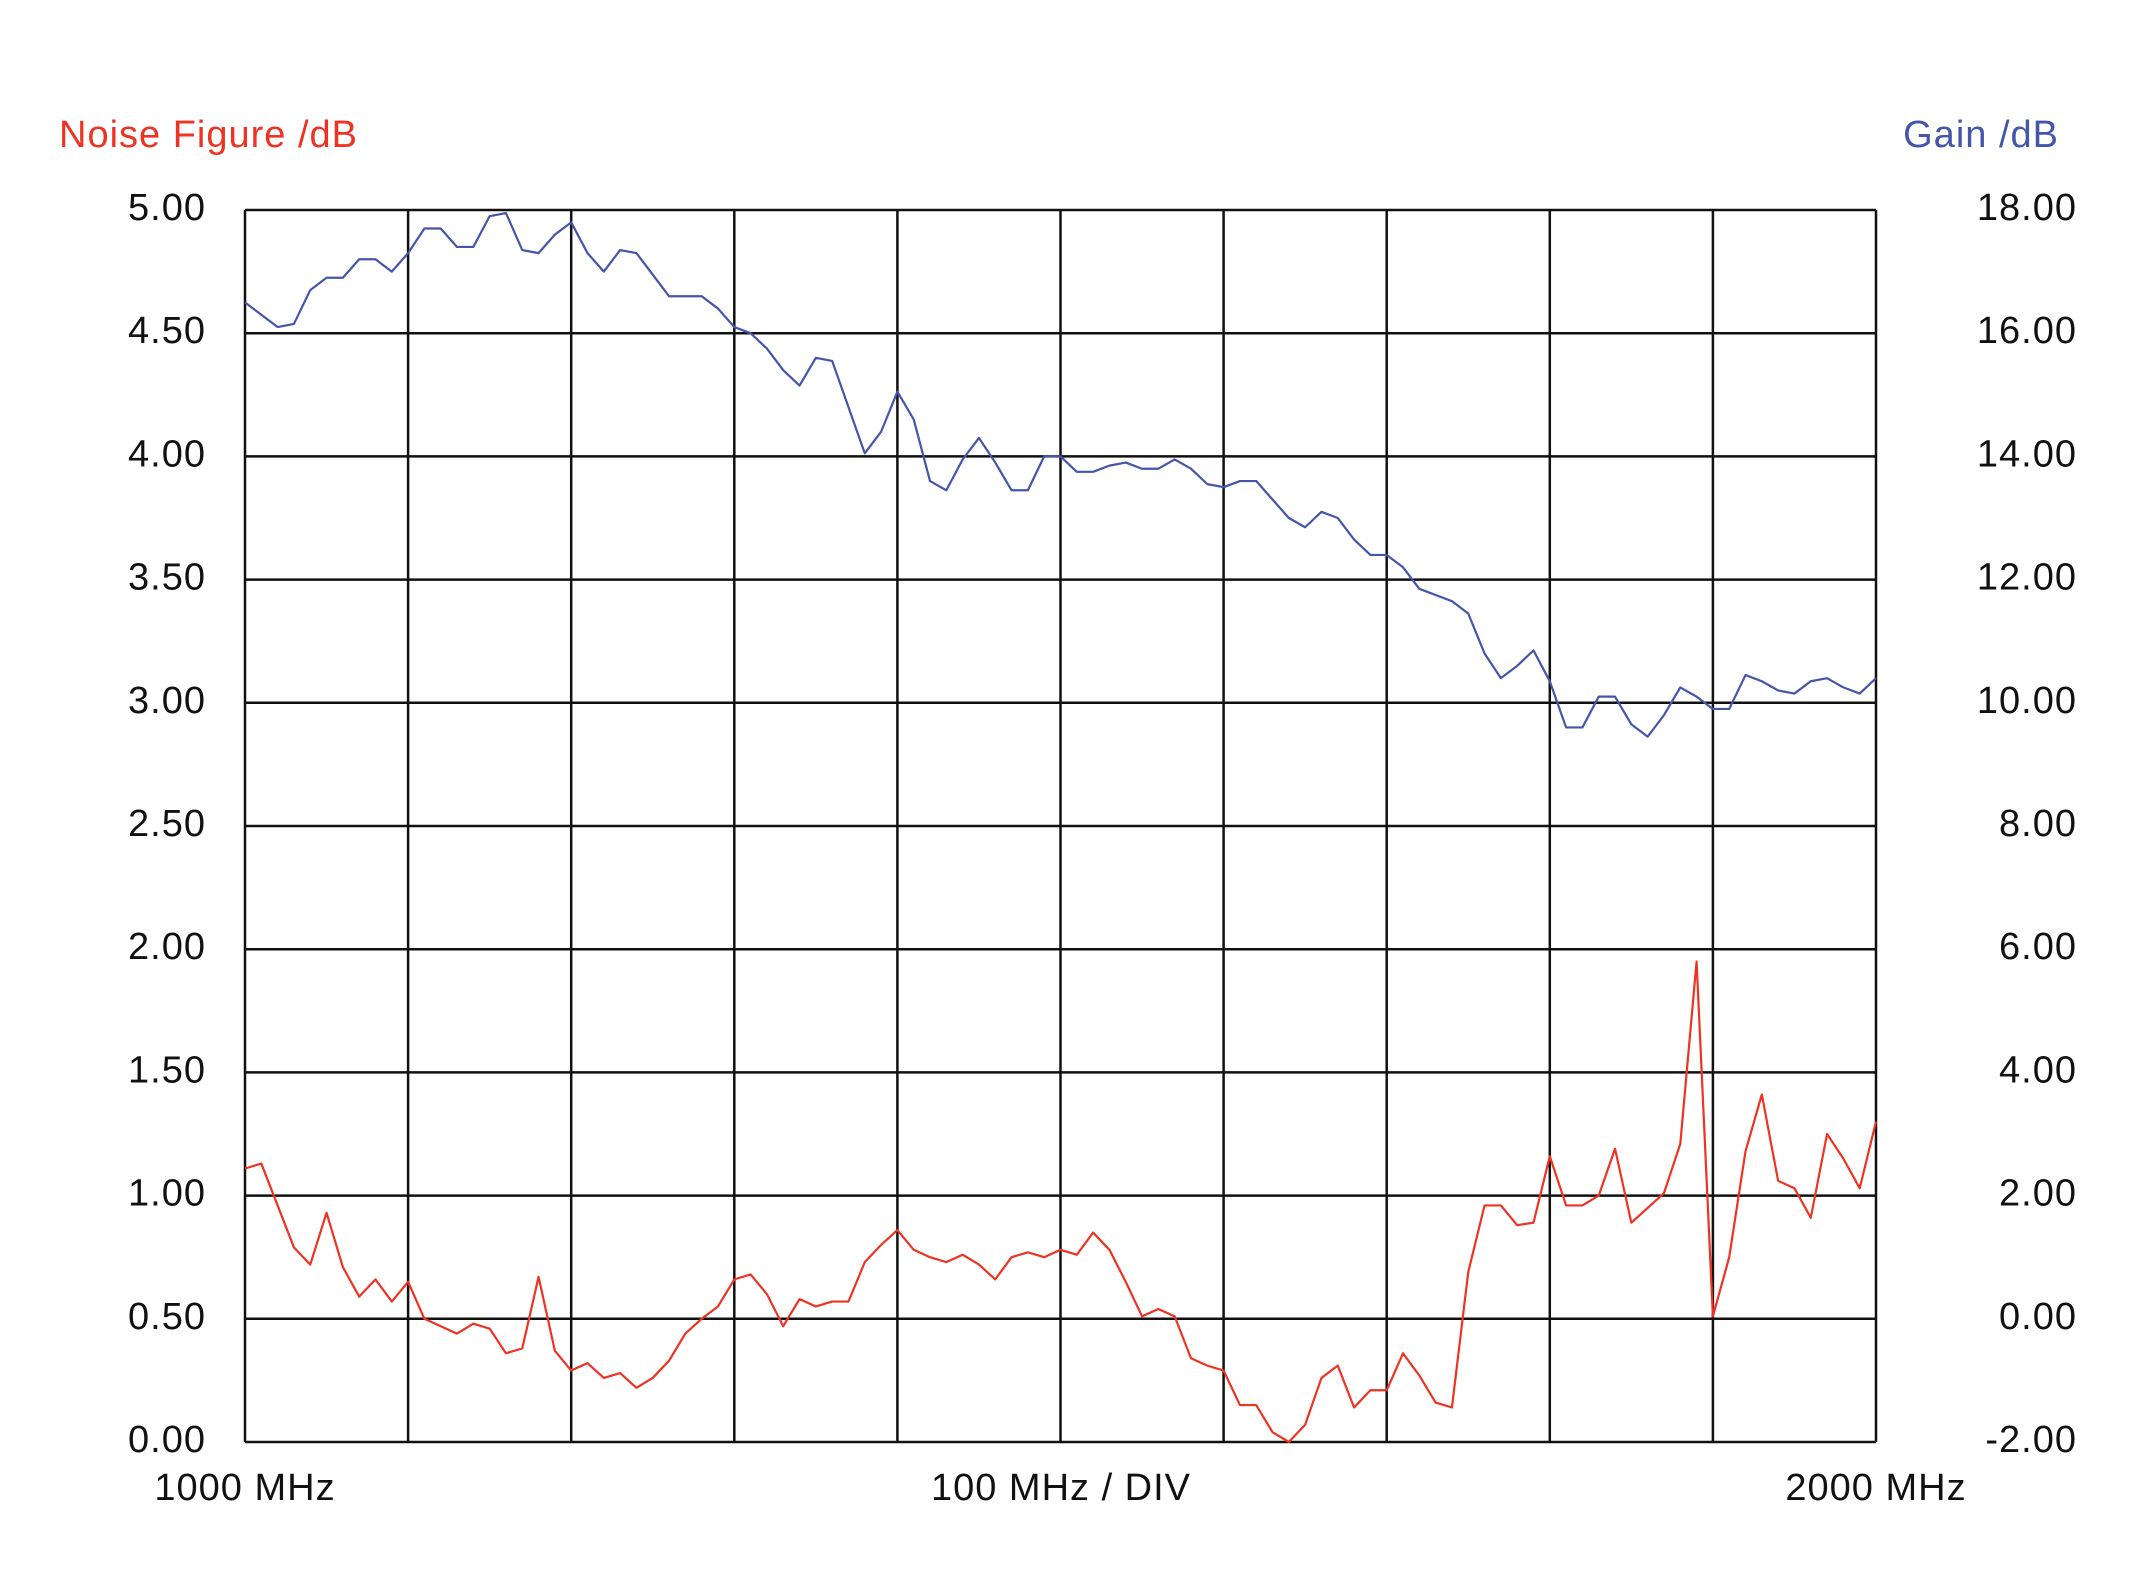  What do you see at coordinates (2038, 947) in the screenshot?
I see `y2-tick-label: 6.00` at bounding box center [2038, 947].